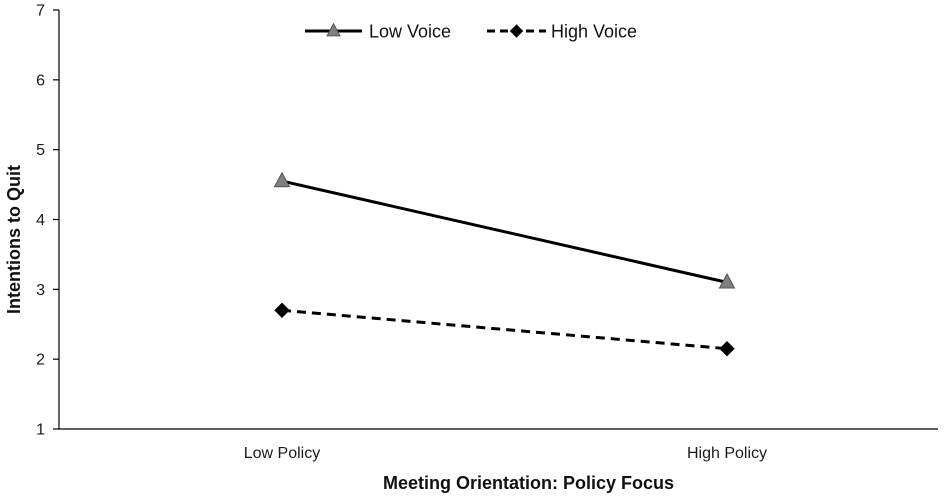 This screenshot has width=951, height=499. Describe the element at coordinates (528, 483) in the screenshot. I see `x-axis-title: Meeting Orientation: Policy Focus` at that location.